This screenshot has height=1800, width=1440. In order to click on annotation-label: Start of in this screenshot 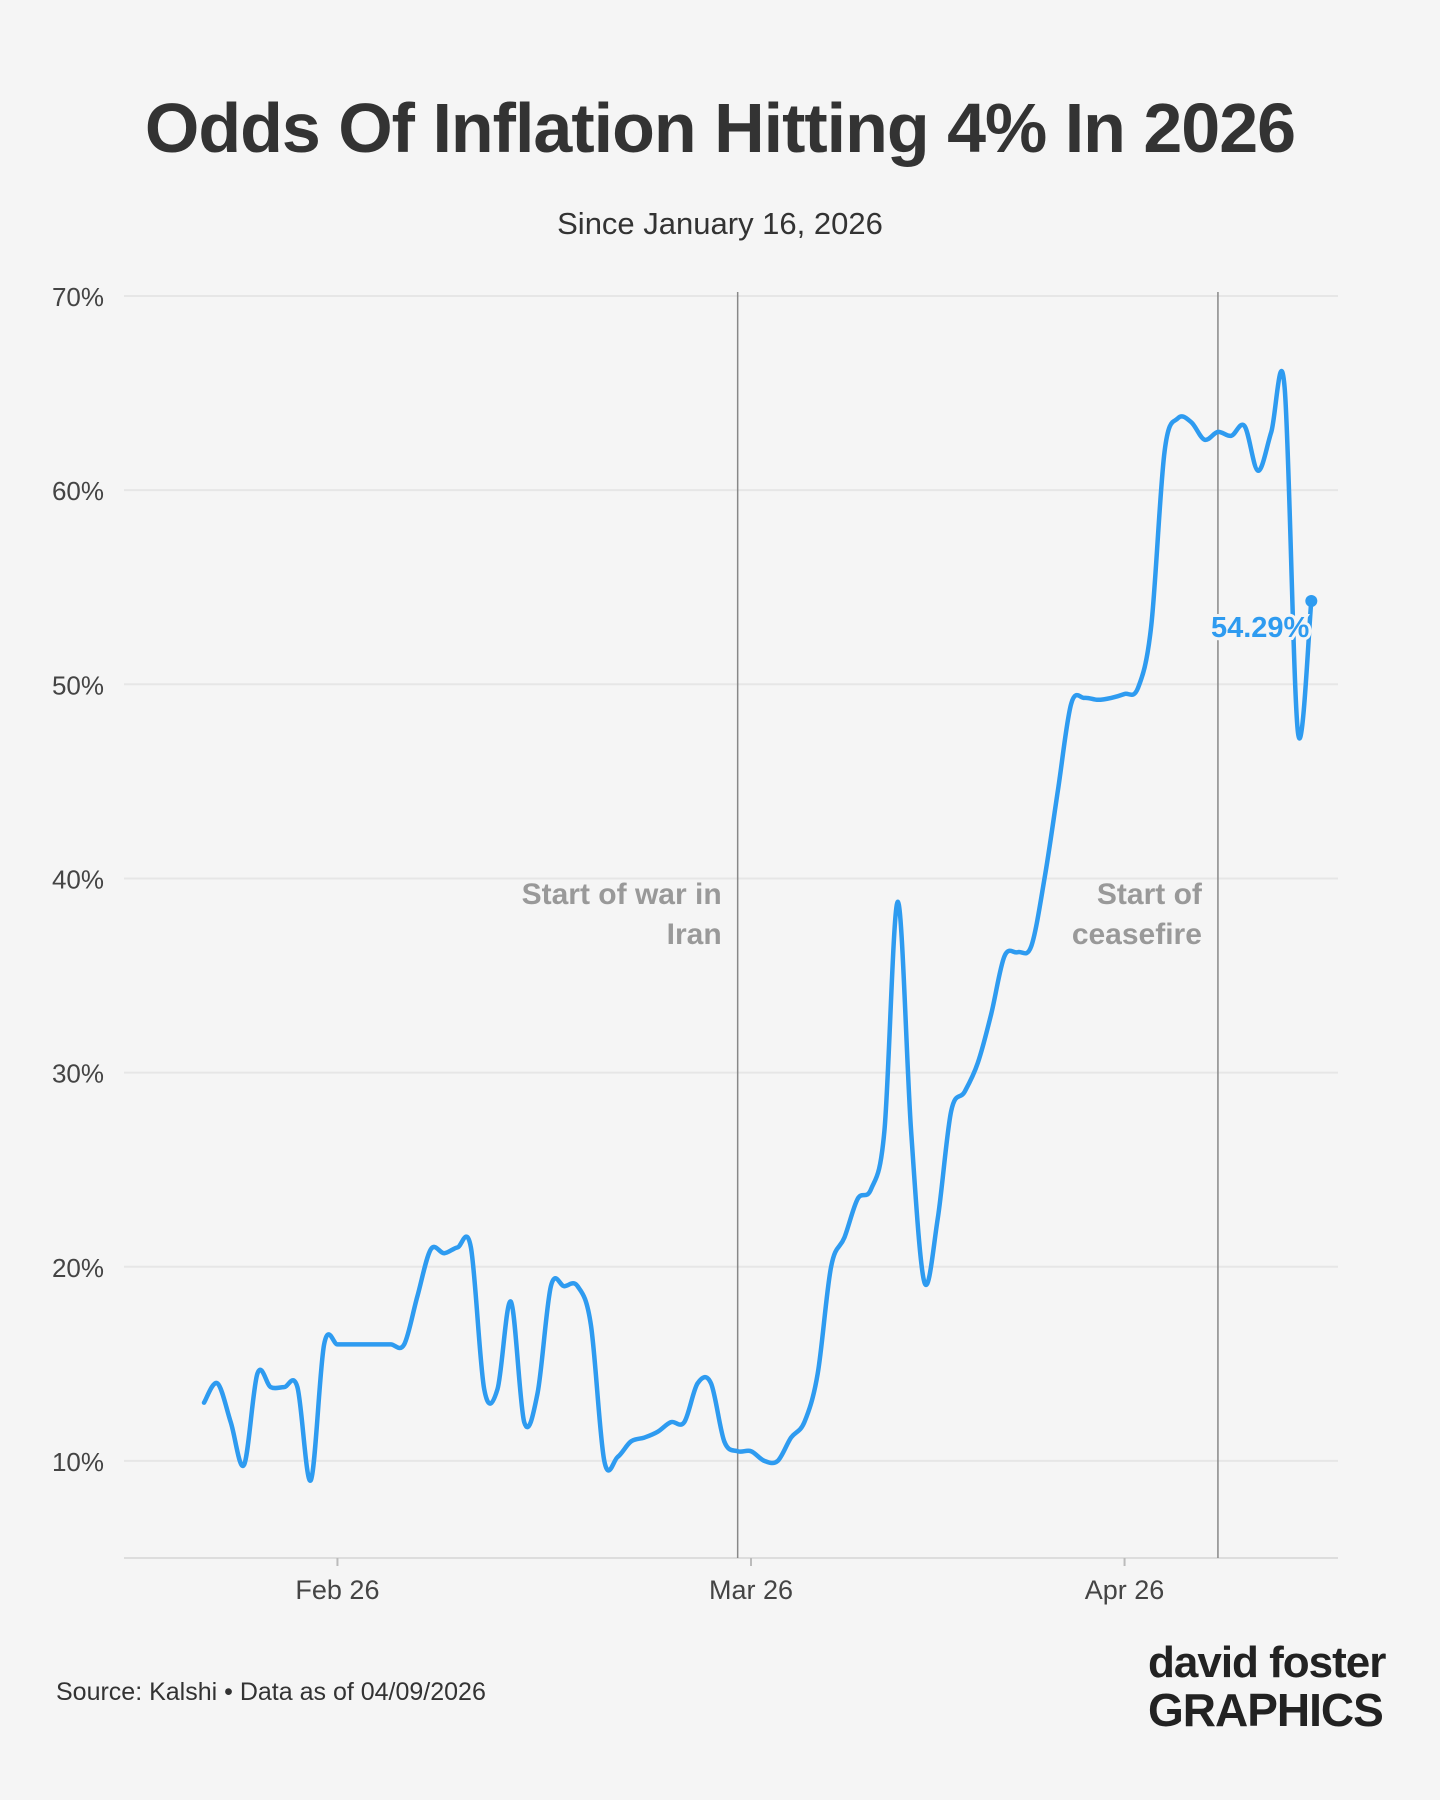, I will do `click(1150, 894)`.